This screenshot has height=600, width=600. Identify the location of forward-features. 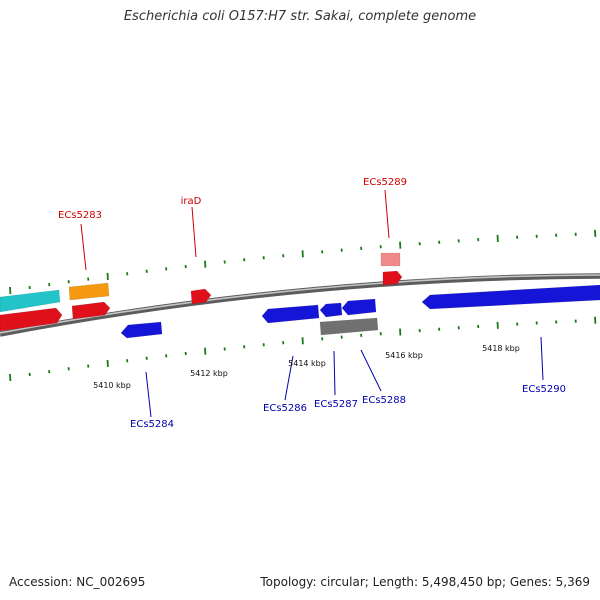
(201, 292).